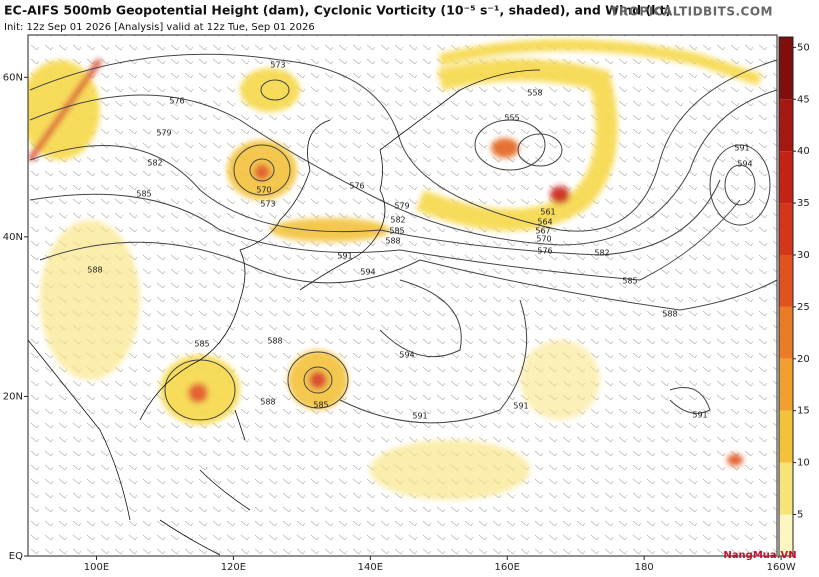 This screenshot has width=819, height=577. I want to click on x-tick-label: 160W, so click(781, 567).